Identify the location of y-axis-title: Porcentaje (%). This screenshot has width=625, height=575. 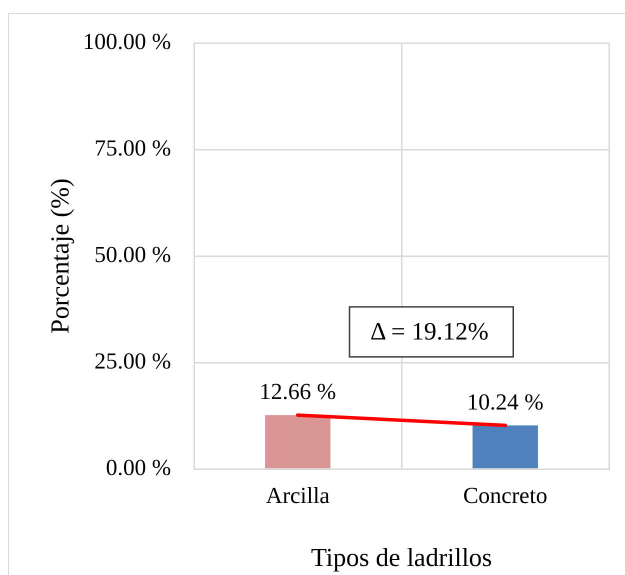
(59, 256).